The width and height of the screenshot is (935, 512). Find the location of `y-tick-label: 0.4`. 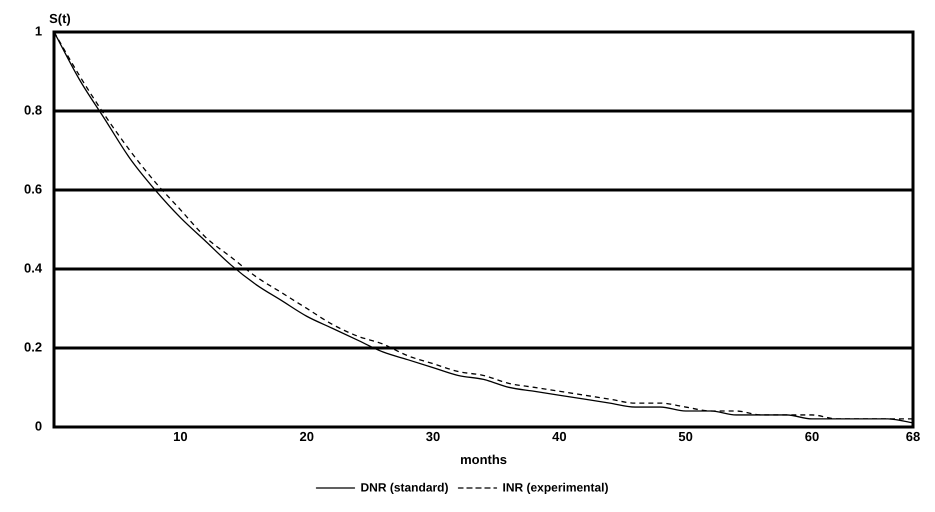

y-tick-label: 0.4 is located at coordinates (33, 268).